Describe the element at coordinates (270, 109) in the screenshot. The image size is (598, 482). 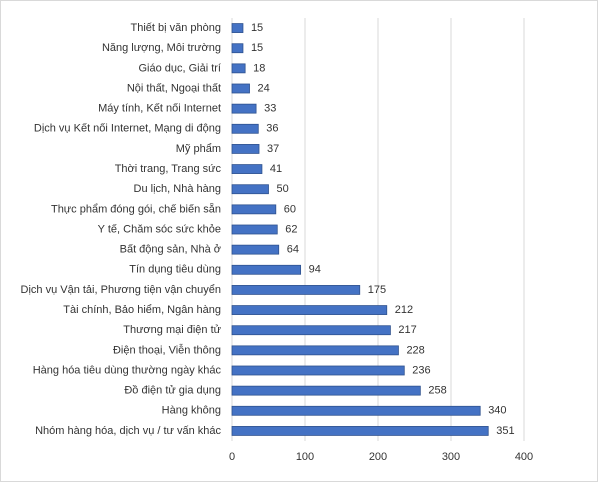
I see `value-label: 33` at that location.